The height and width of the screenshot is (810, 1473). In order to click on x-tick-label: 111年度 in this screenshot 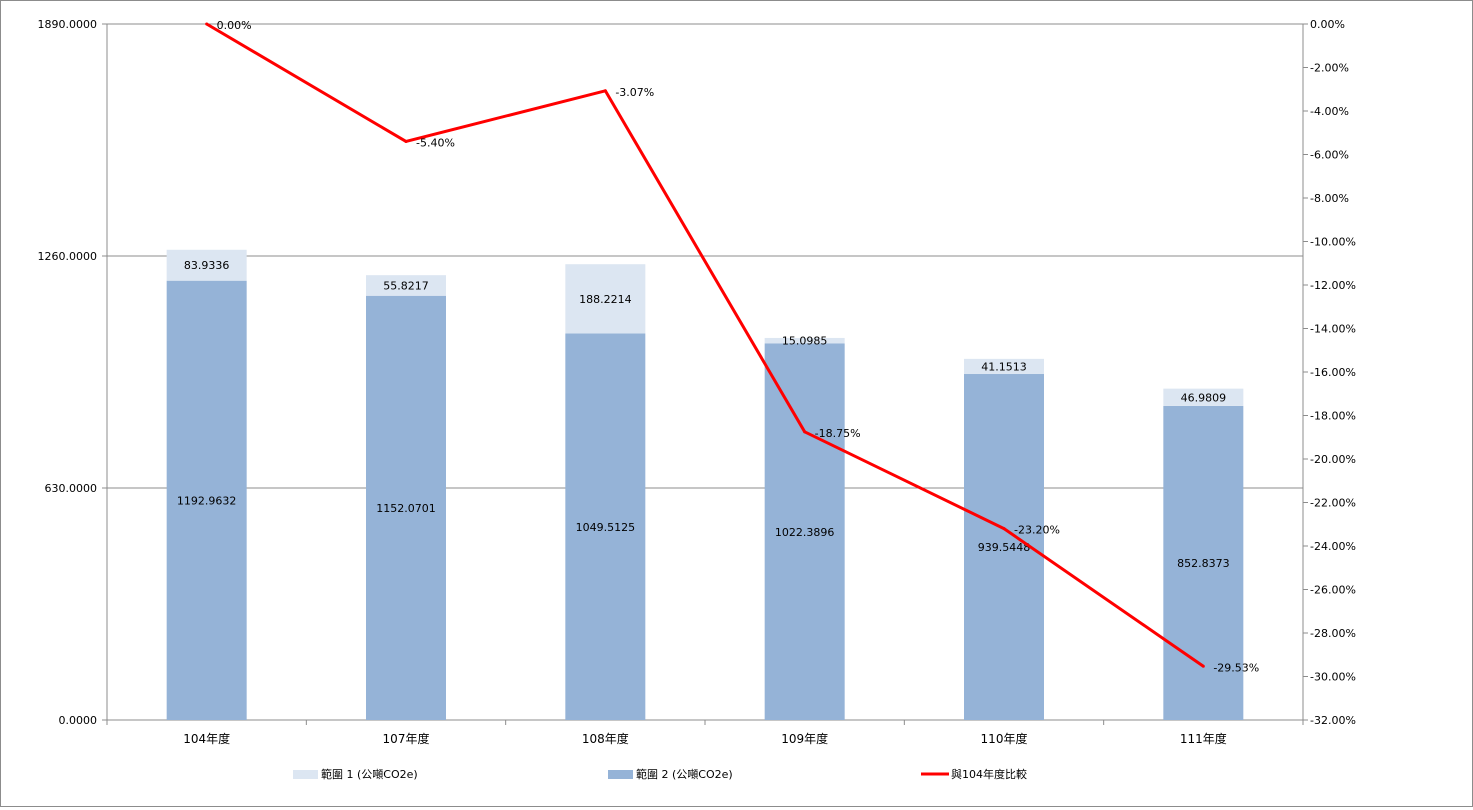, I will do `click(1203, 738)`.